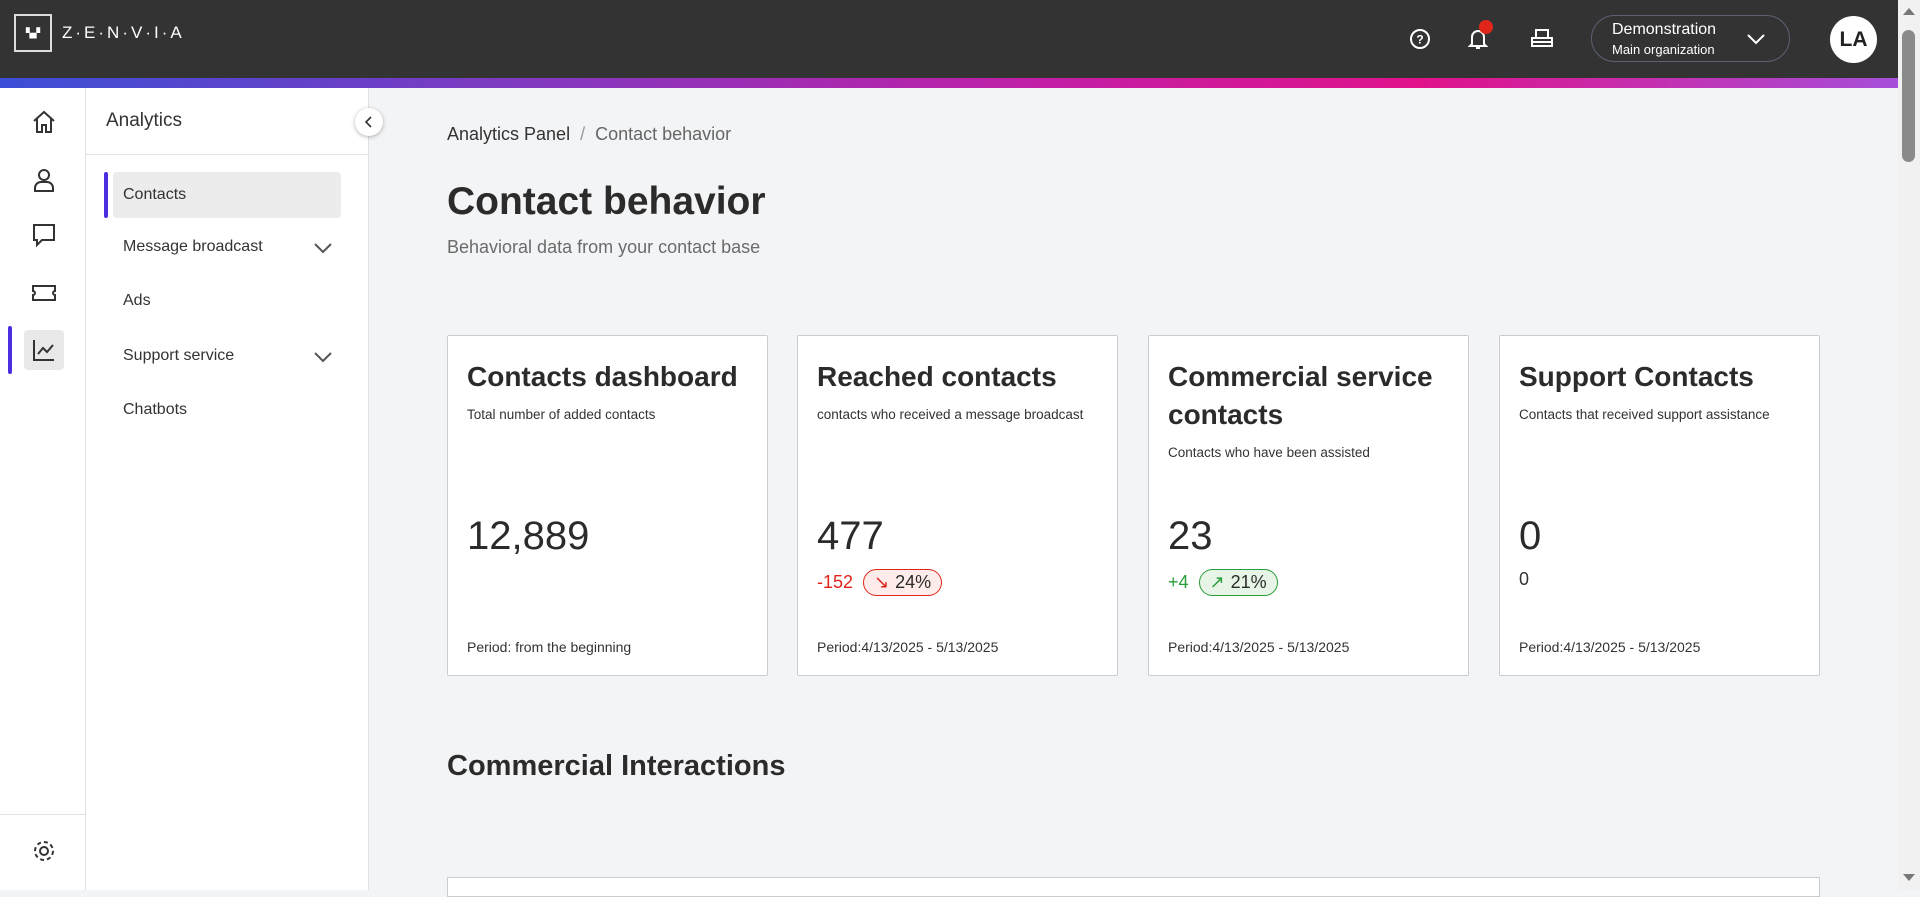 Image resolution: width=1920 pixels, height=897 pixels. What do you see at coordinates (1486, 27) in the screenshot?
I see `notification-badge` at bounding box center [1486, 27].